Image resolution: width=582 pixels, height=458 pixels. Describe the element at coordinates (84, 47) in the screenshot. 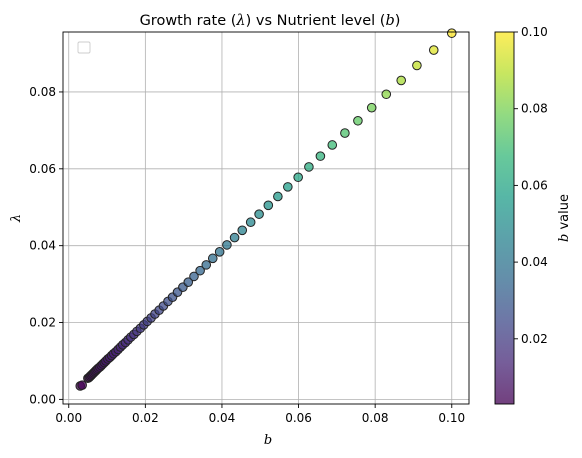

I see `legend-box` at that location.